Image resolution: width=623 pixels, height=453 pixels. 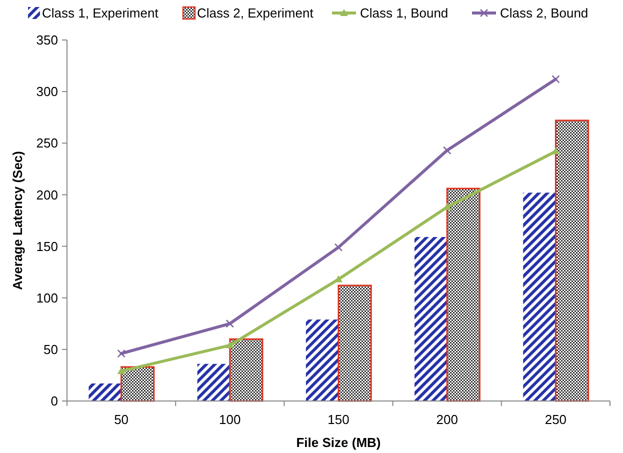 I want to click on x-tick-label: 50, so click(x=121, y=419).